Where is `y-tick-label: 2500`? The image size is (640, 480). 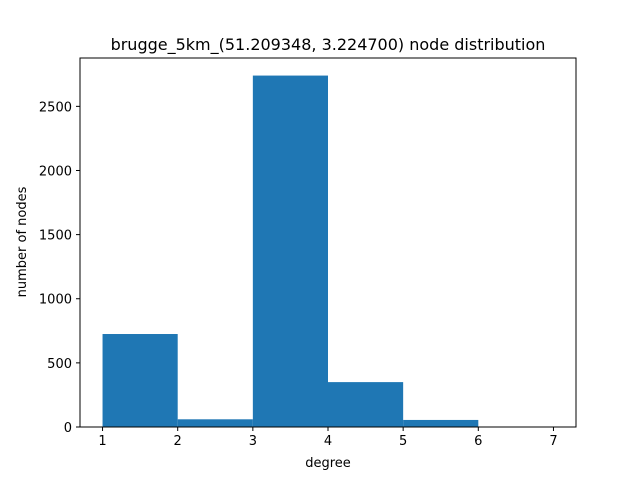
y-tick-label: 2500 is located at coordinates (55, 107).